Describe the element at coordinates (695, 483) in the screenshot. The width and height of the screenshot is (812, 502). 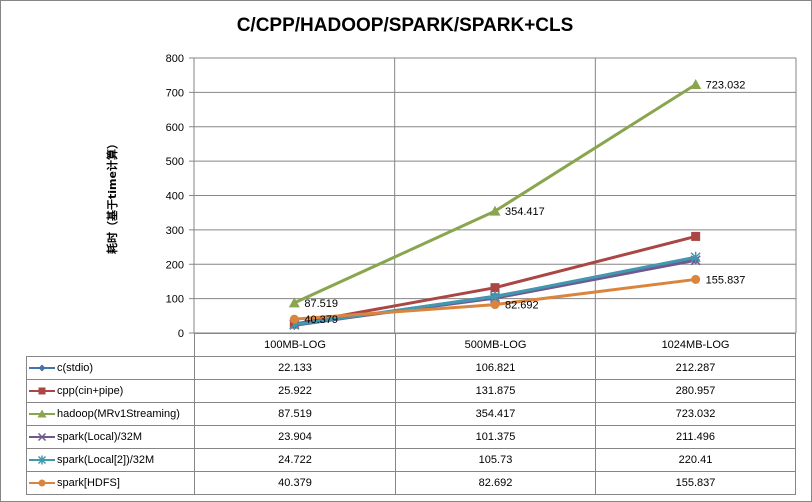
I see `table-cell: 155.837` at that location.